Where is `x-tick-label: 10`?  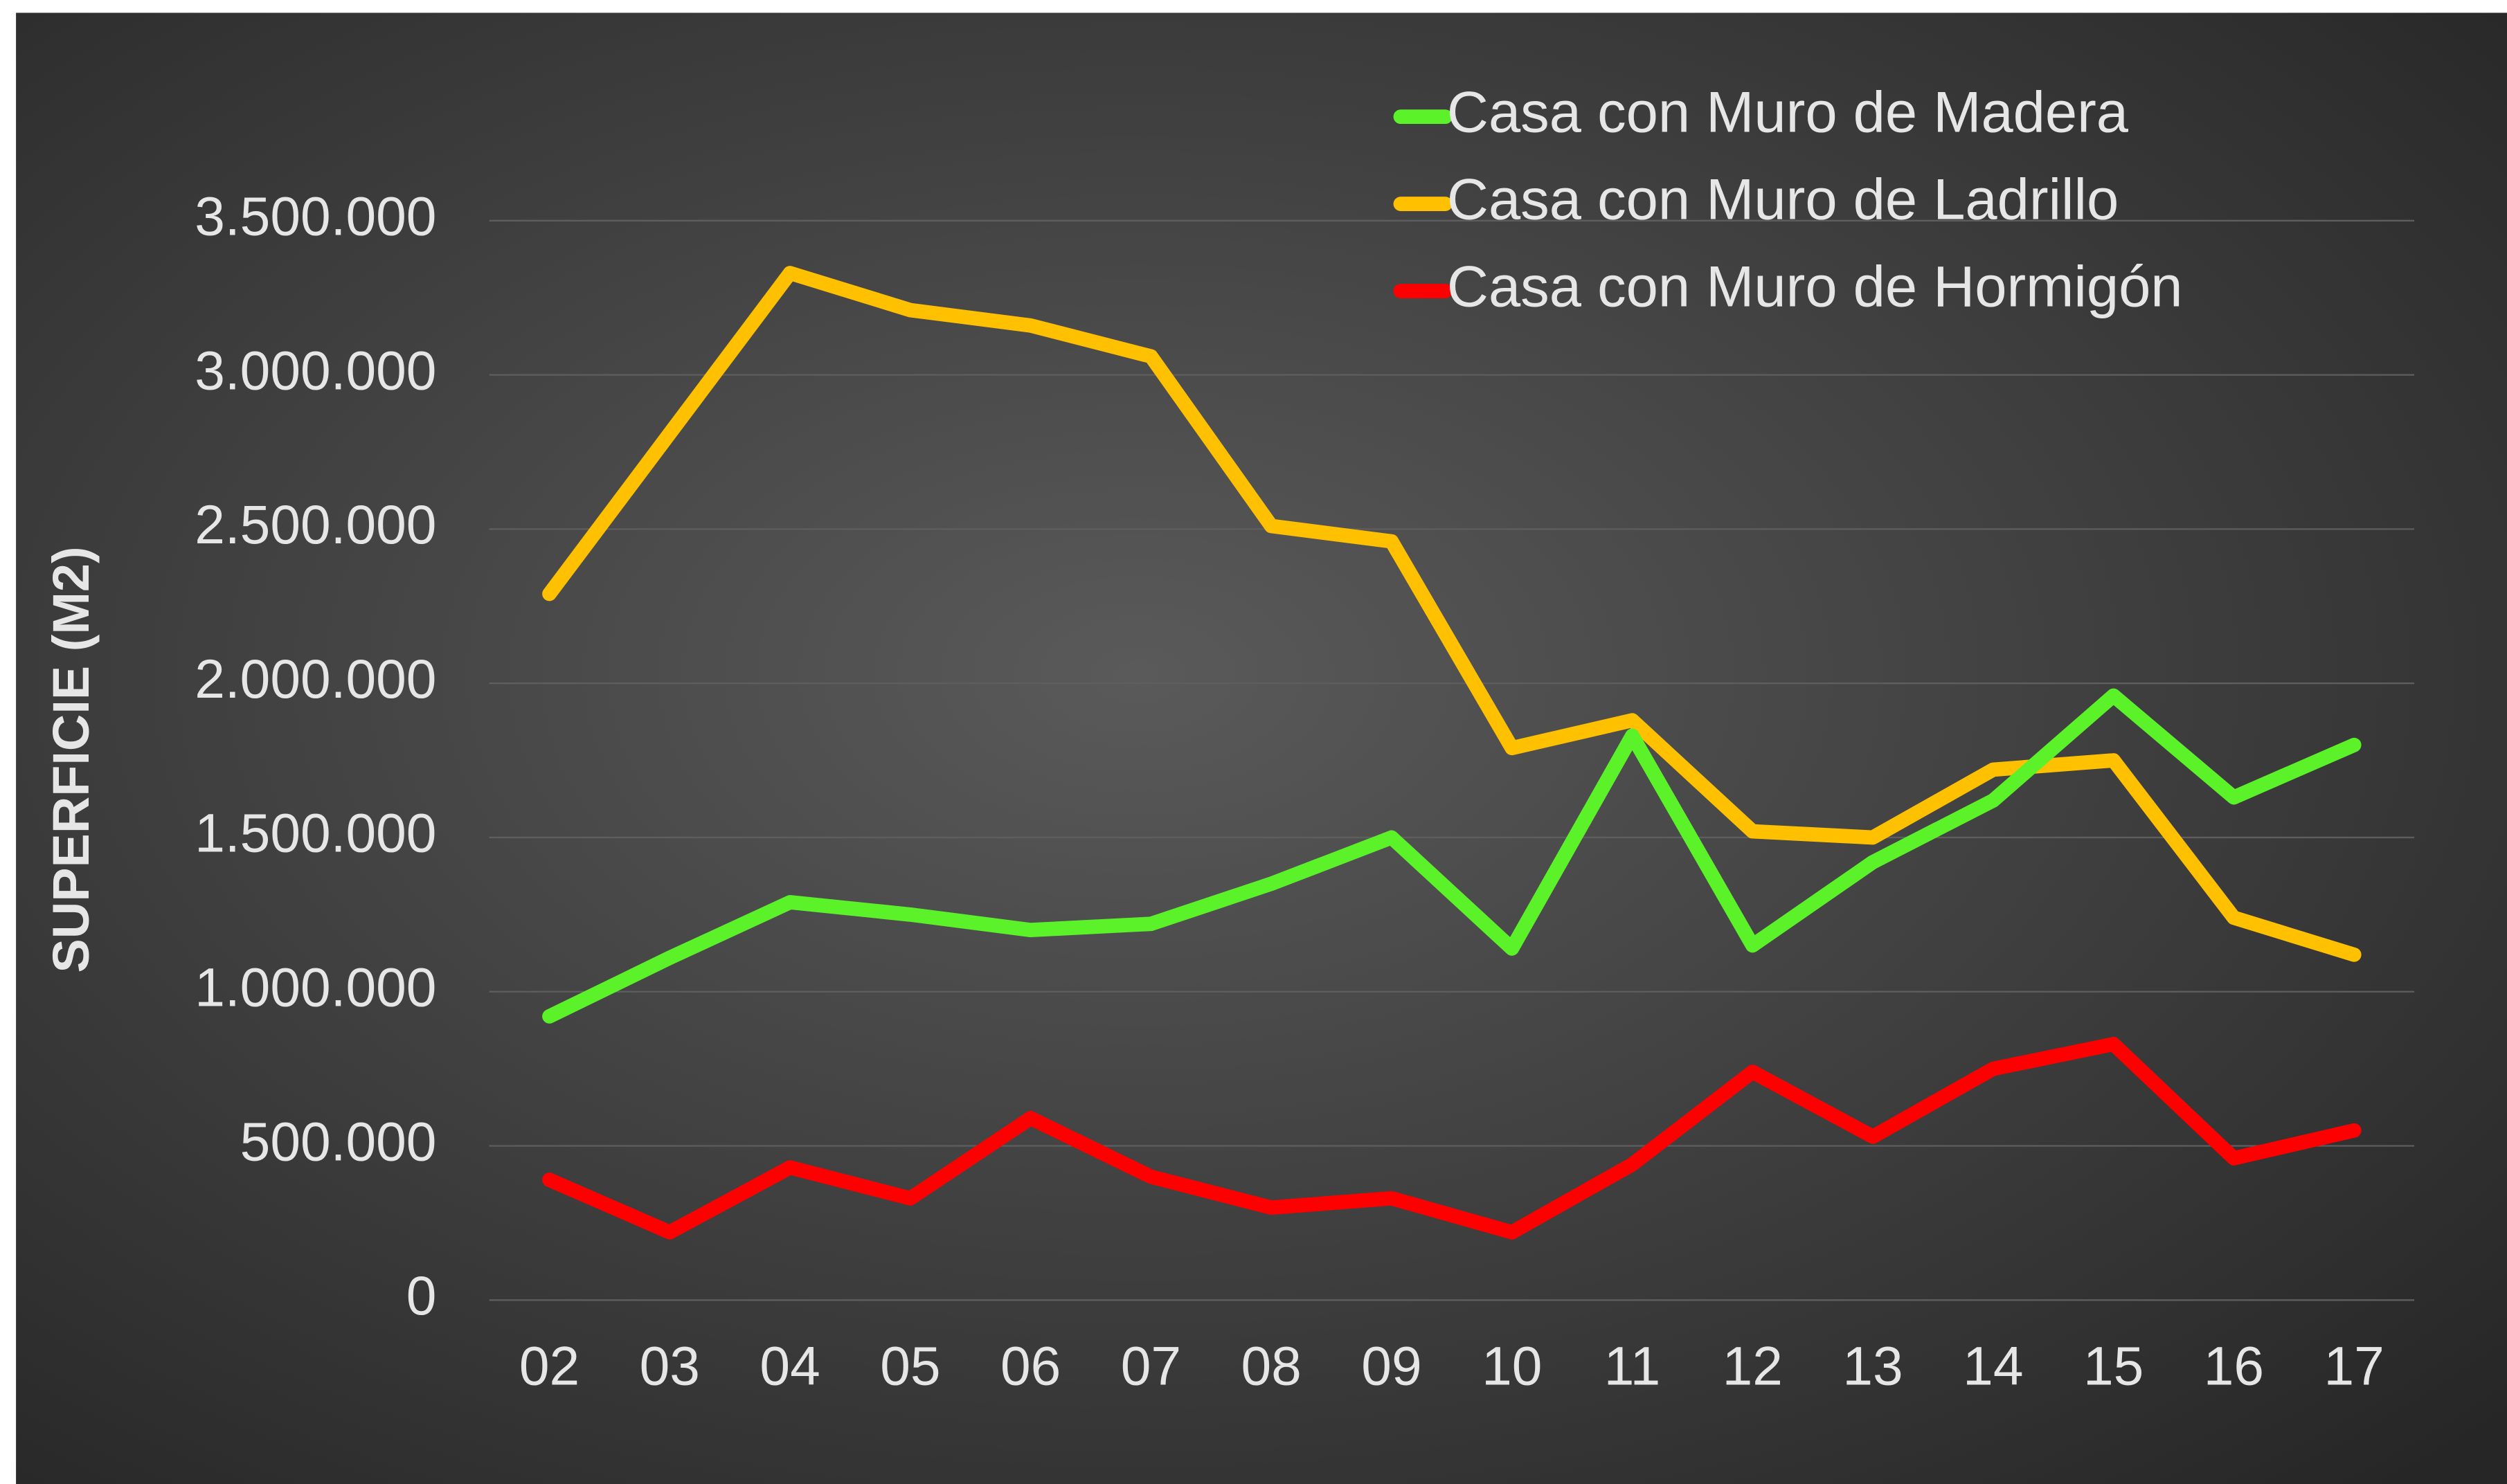
x-tick-label: 10 is located at coordinates (1512, 1366).